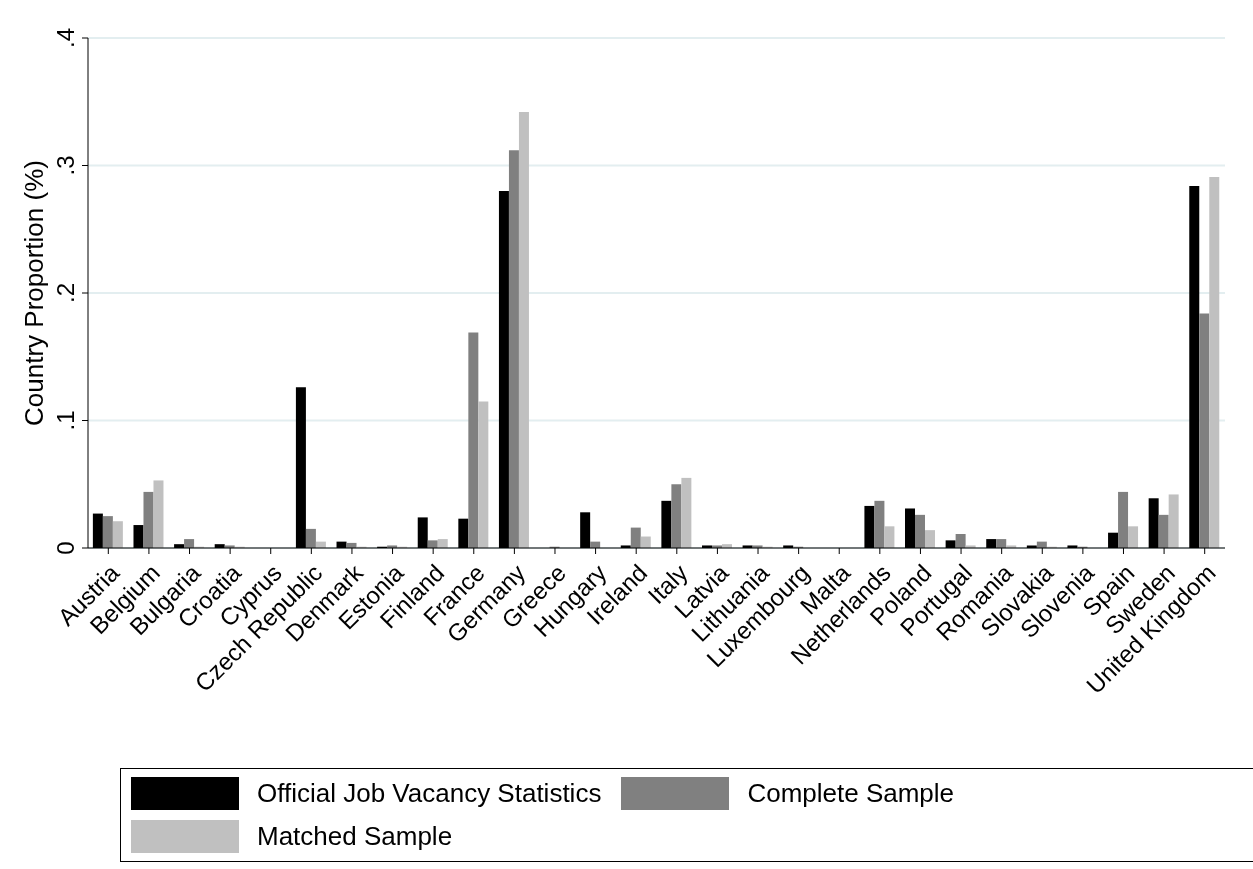 This screenshot has width=1253, height=869. What do you see at coordinates (355, 836) in the screenshot?
I see `legend-label: Matched Sample` at bounding box center [355, 836].